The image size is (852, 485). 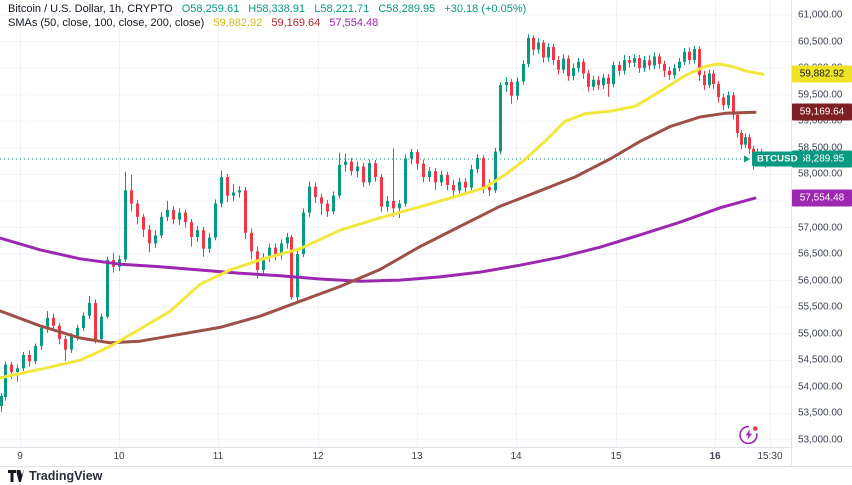 I want to click on time-axis-label: 9, so click(x=20, y=456).